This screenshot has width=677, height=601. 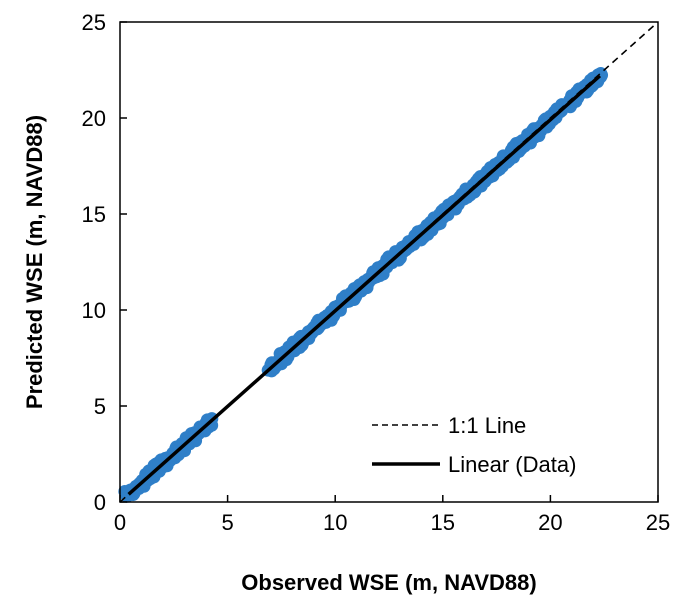 What do you see at coordinates (100, 502) in the screenshot?
I see `y-tick-label: 0` at bounding box center [100, 502].